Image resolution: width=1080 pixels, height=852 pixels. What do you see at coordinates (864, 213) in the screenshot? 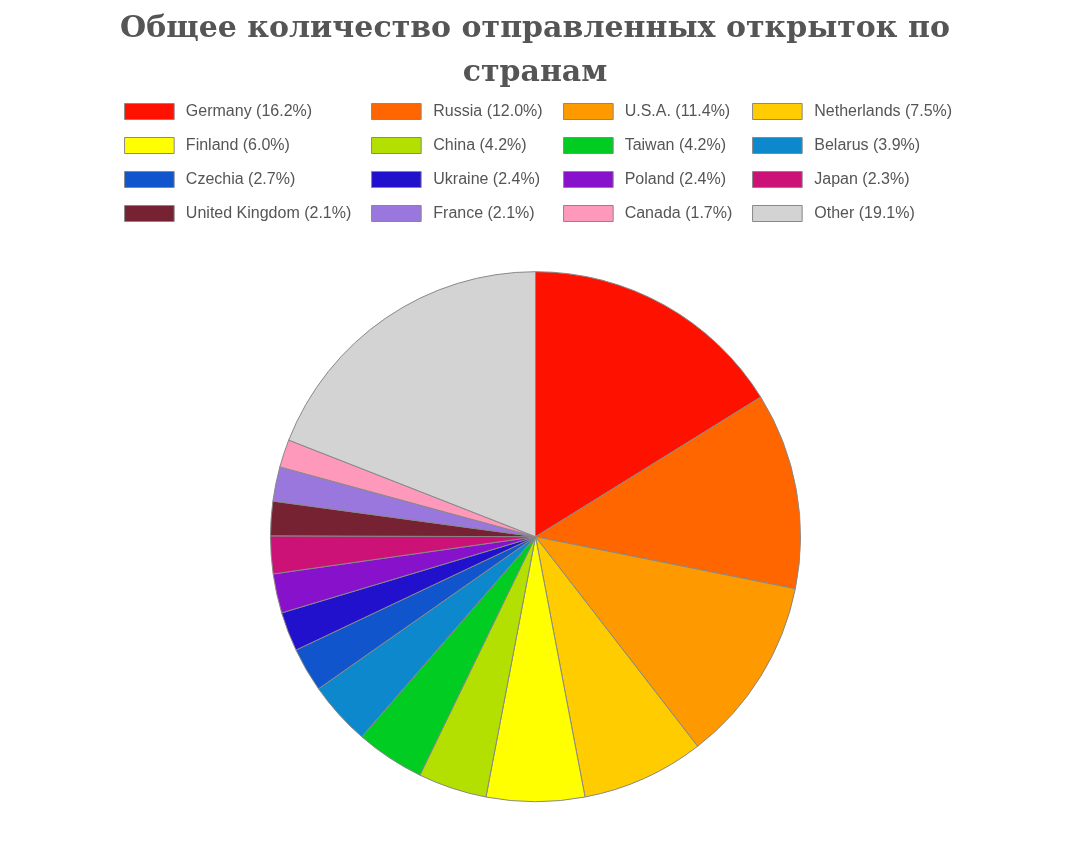
I see `legend-label: Other (19.1%)` at bounding box center [864, 213].